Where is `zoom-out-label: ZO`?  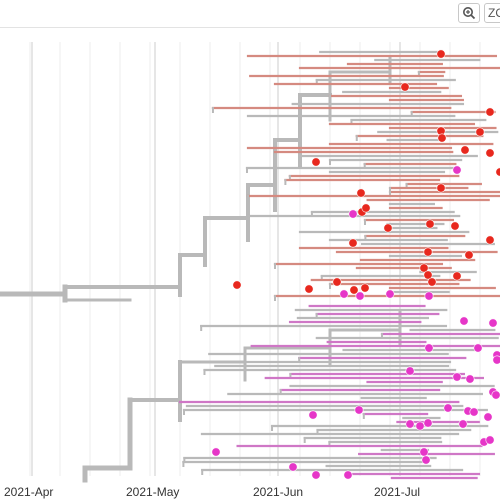
zoom-out-label: ZO is located at coordinates (494, 13).